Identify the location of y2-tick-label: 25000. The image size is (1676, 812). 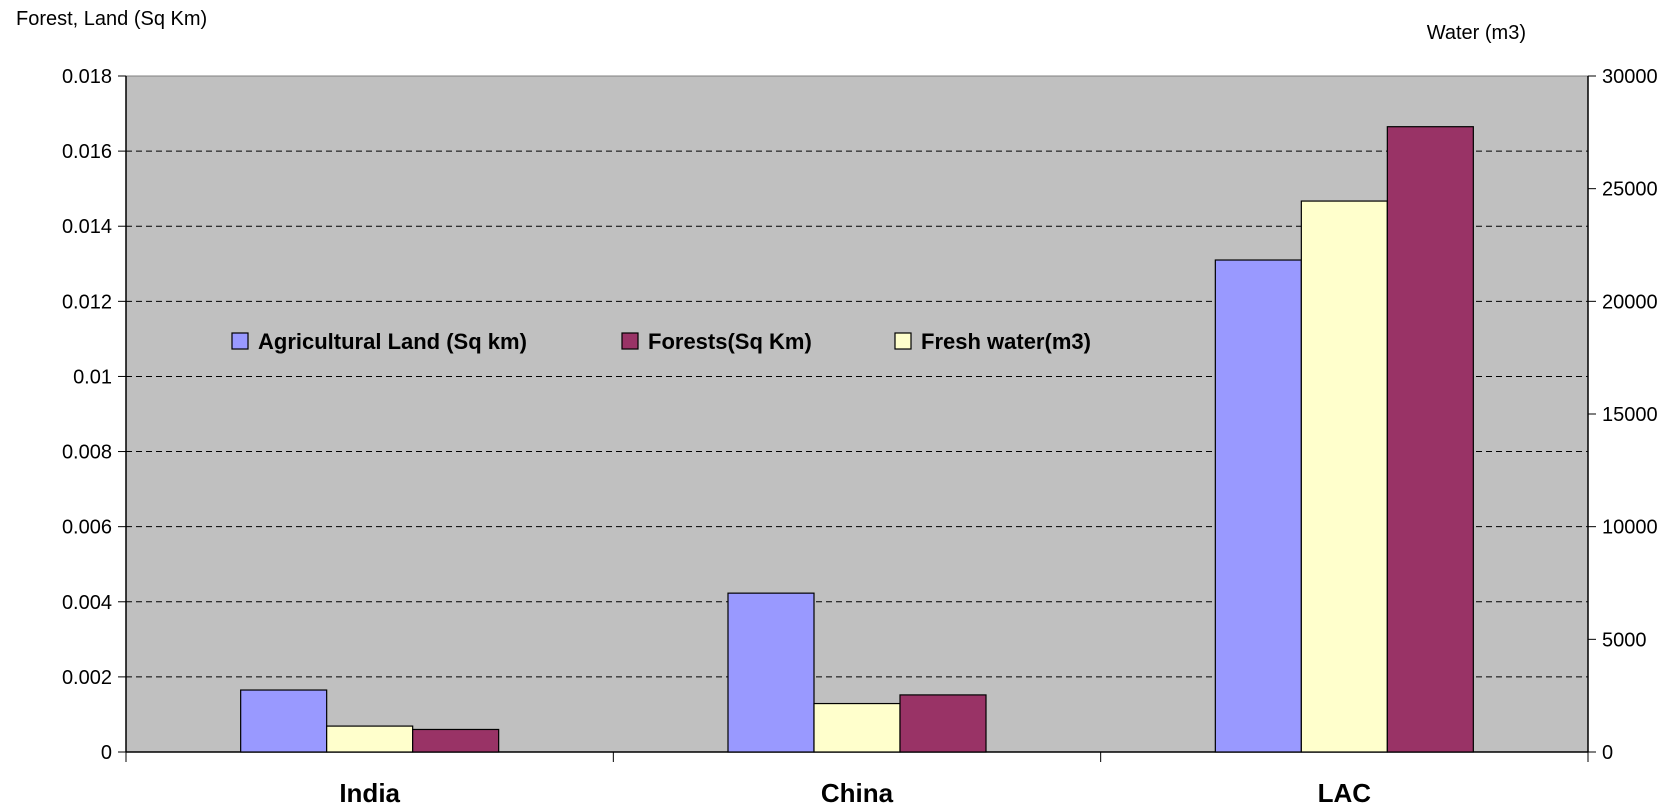
(1630, 190).